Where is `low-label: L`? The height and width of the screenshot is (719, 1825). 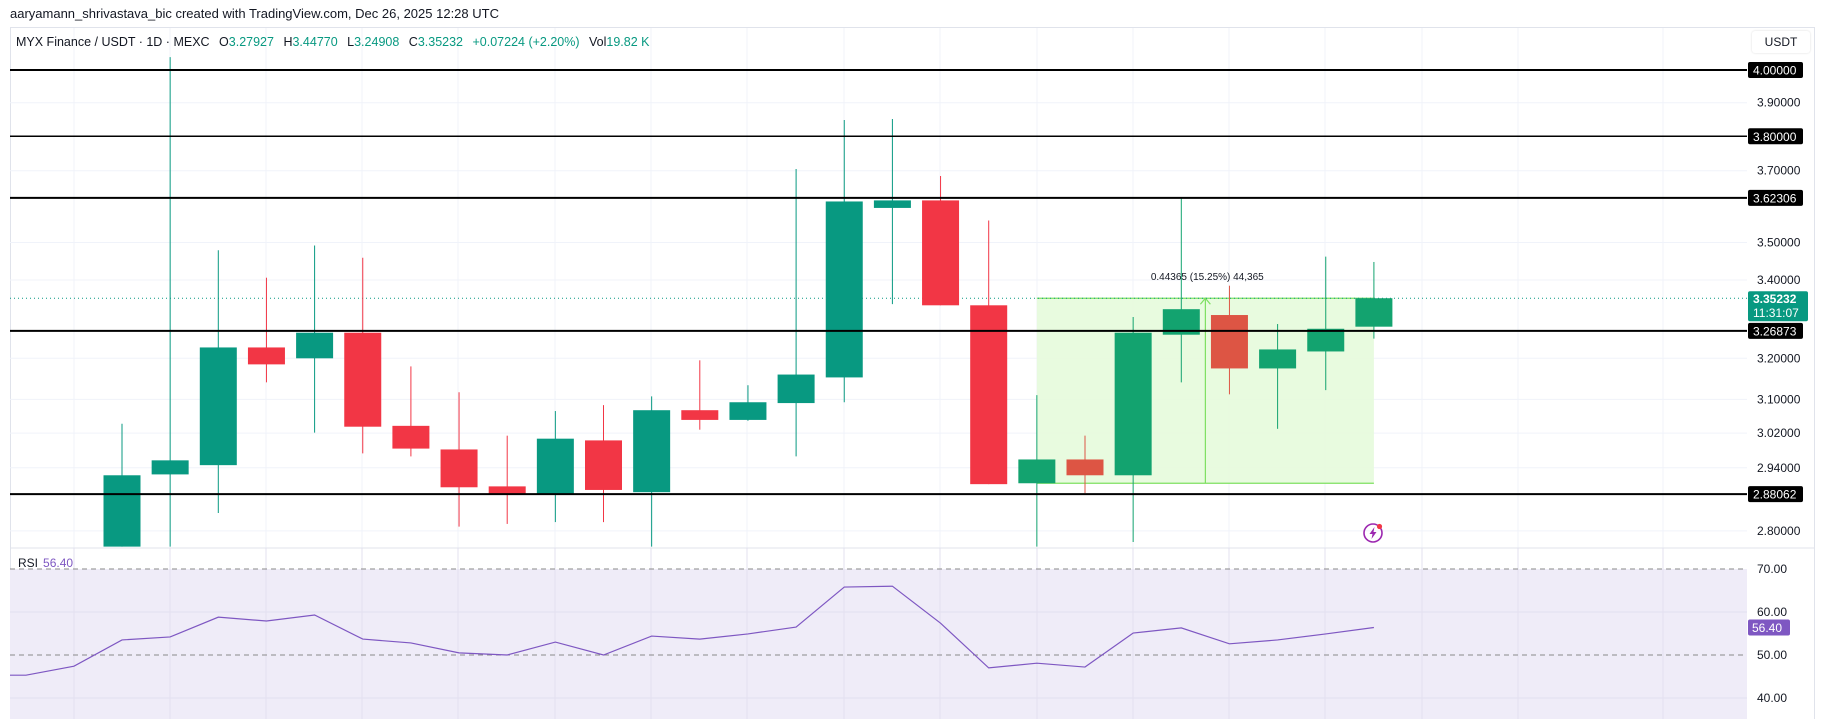 low-label: L is located at coordinates (351, 42).